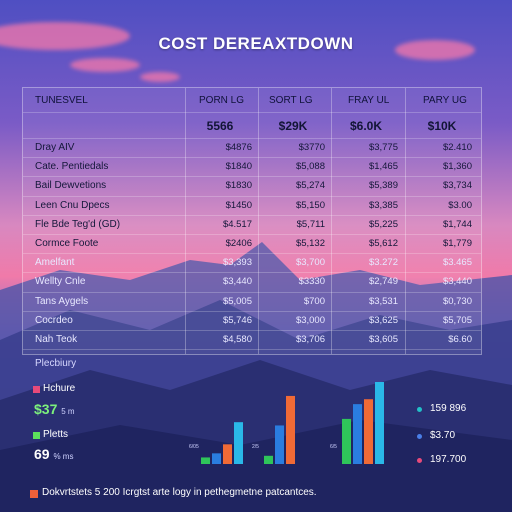 This screenshot has width=512, height=512. I want to click on table-cell: $5,705, so click(457, 320).